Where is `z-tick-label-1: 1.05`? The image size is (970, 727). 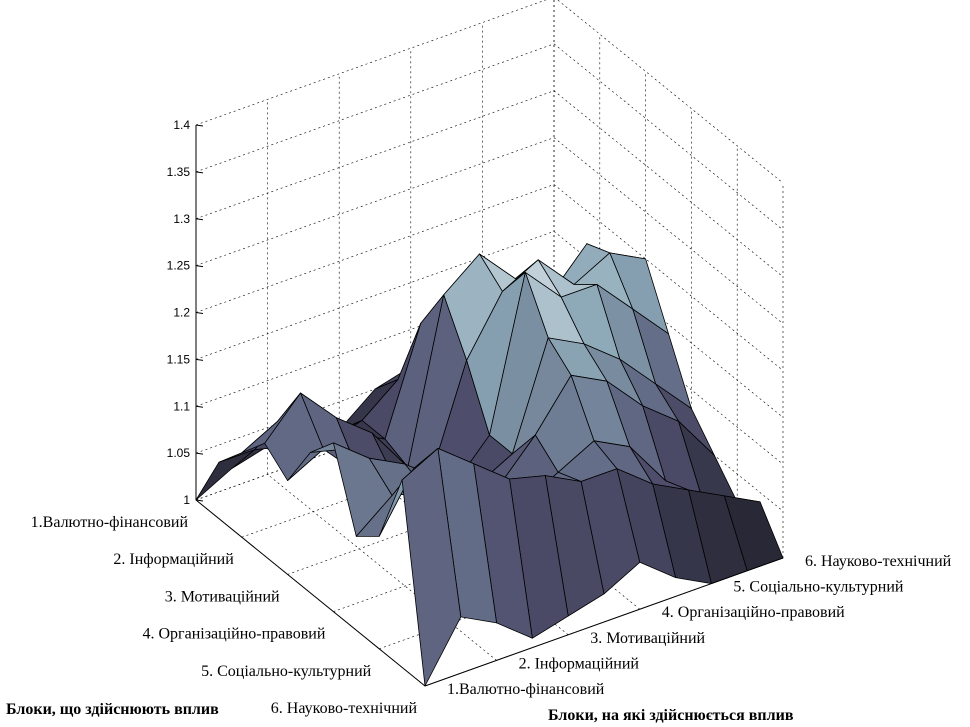
z-tick-label-1: 1.05 is located at coordinates (179, 453).